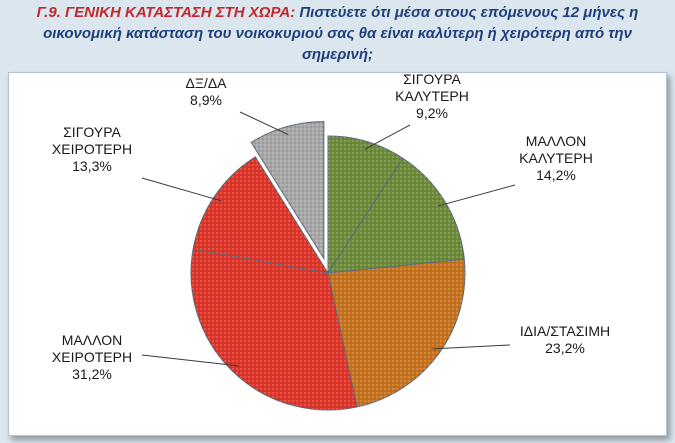  I want to click on slice-category-label: ΙΔΙΑ/ΣΤΑΣΙΜΗ, so click(565, 331).